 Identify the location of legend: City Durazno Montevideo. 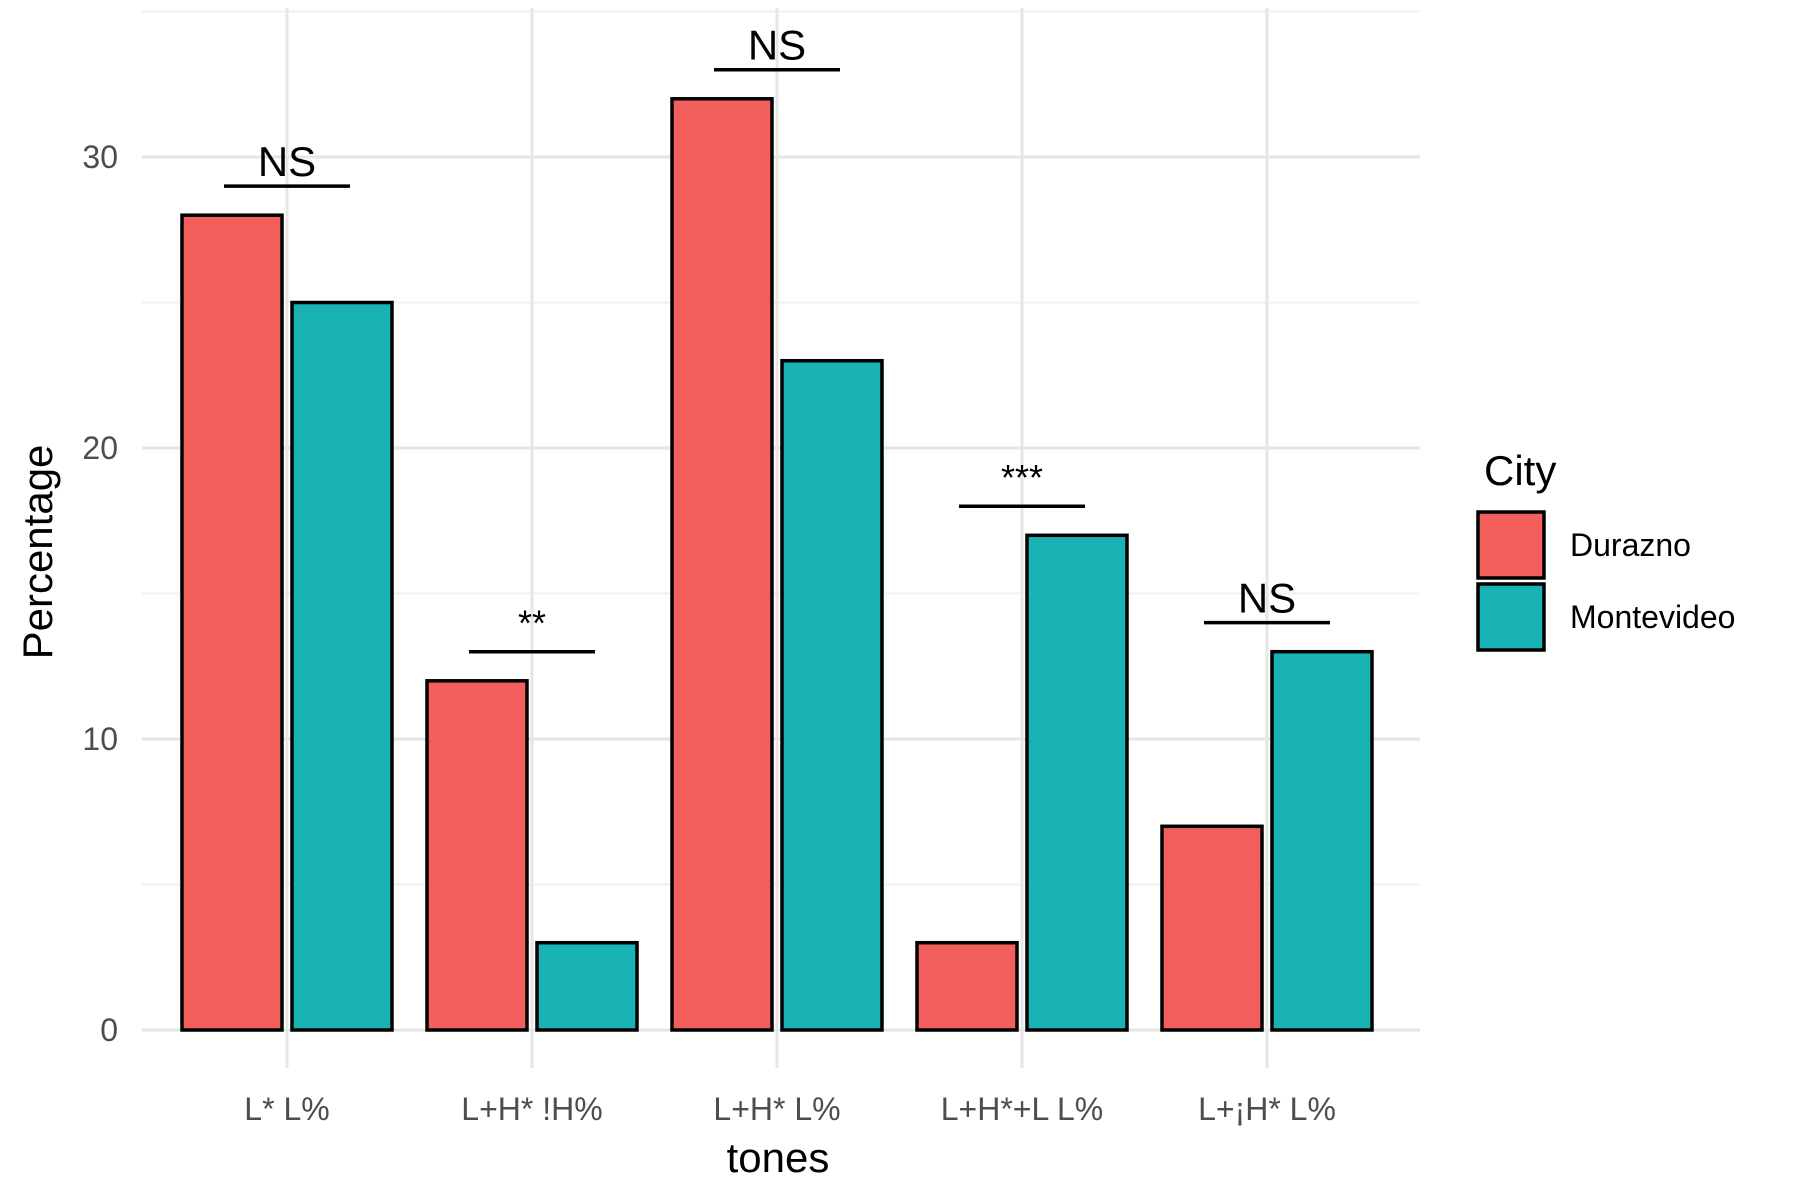
(1605, 549).